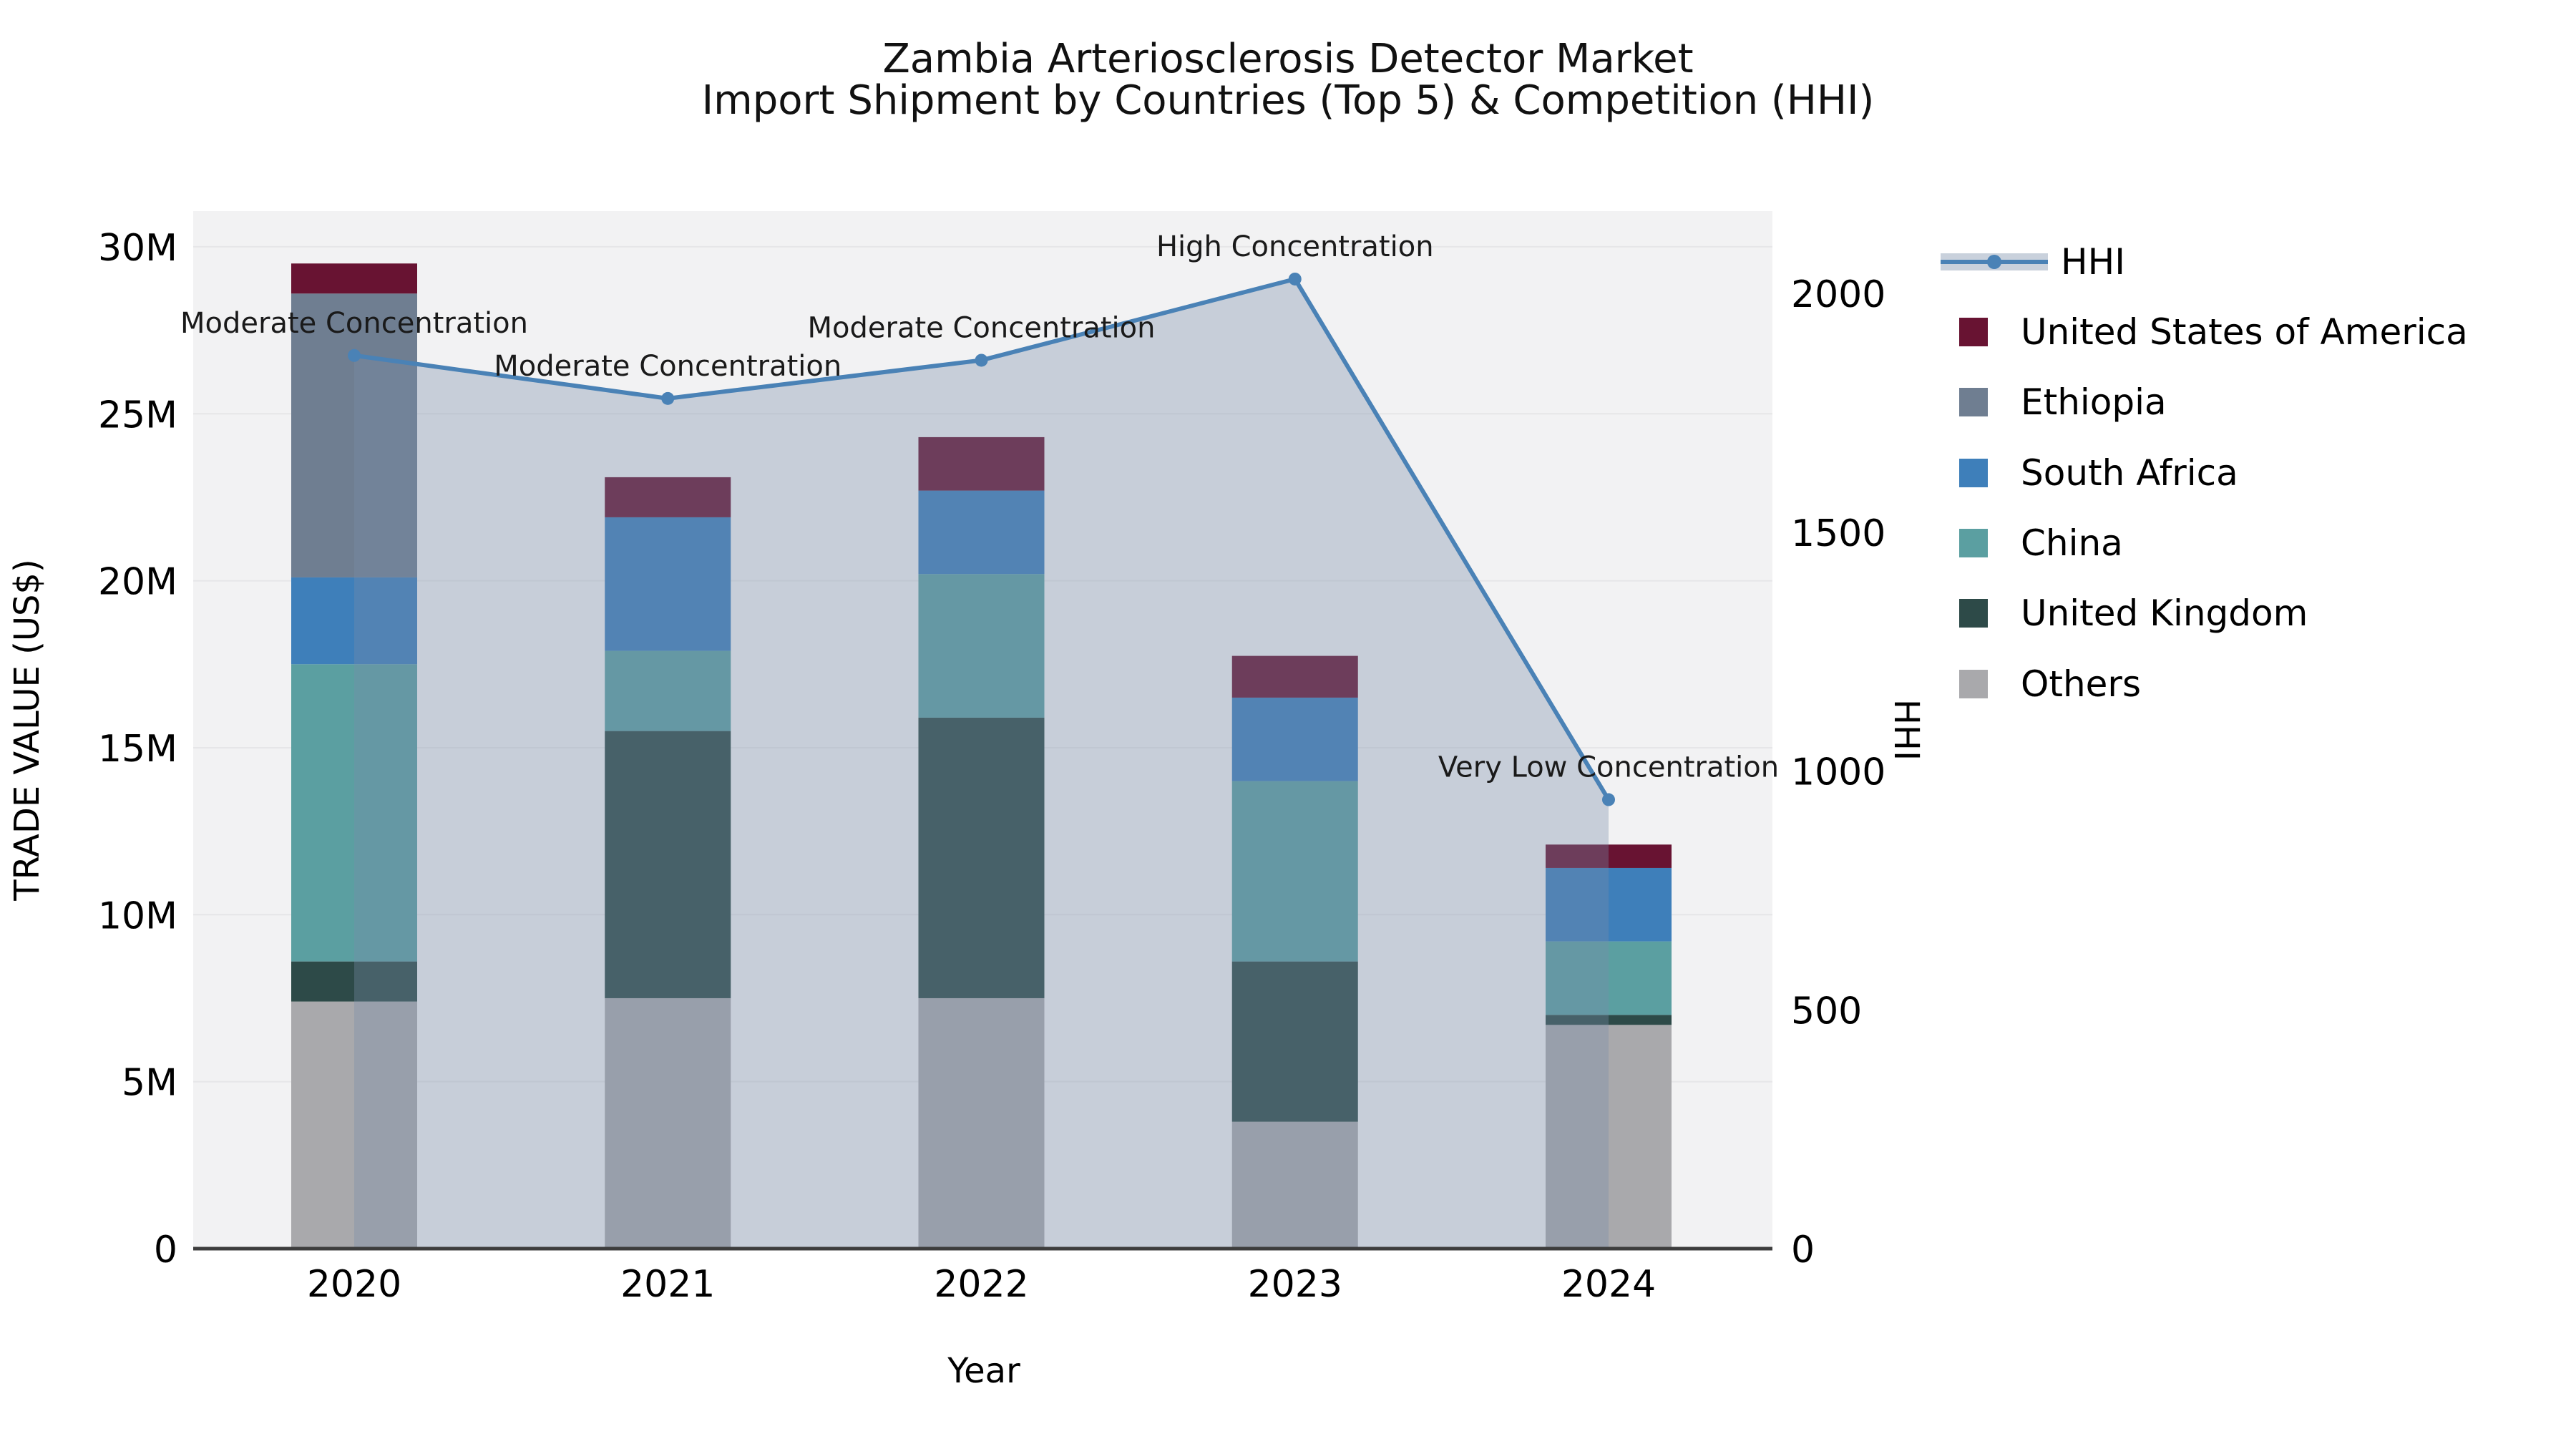 This screenshot has height=1449, width=2576. Describe the element at coordinates (981, 1123) in the screenshot. I see `bar-segment-others-2022` at that location.